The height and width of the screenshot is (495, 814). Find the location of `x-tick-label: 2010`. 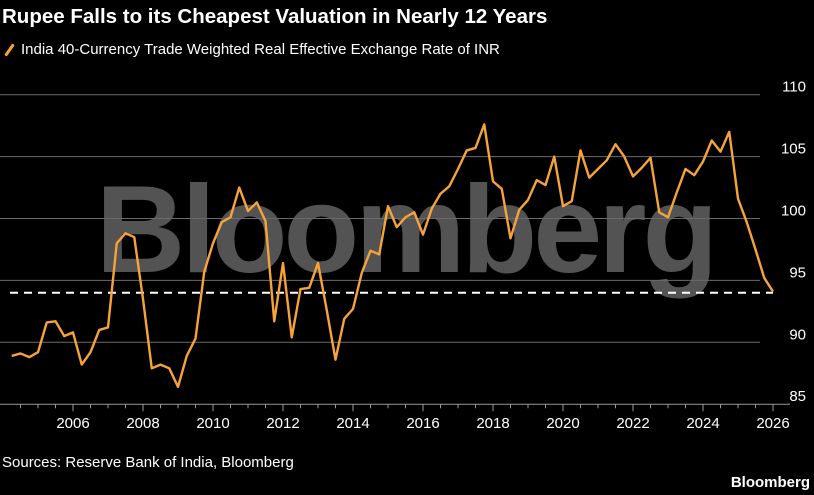

x-tick-label: 2010 is located at coordinates (212, 423).